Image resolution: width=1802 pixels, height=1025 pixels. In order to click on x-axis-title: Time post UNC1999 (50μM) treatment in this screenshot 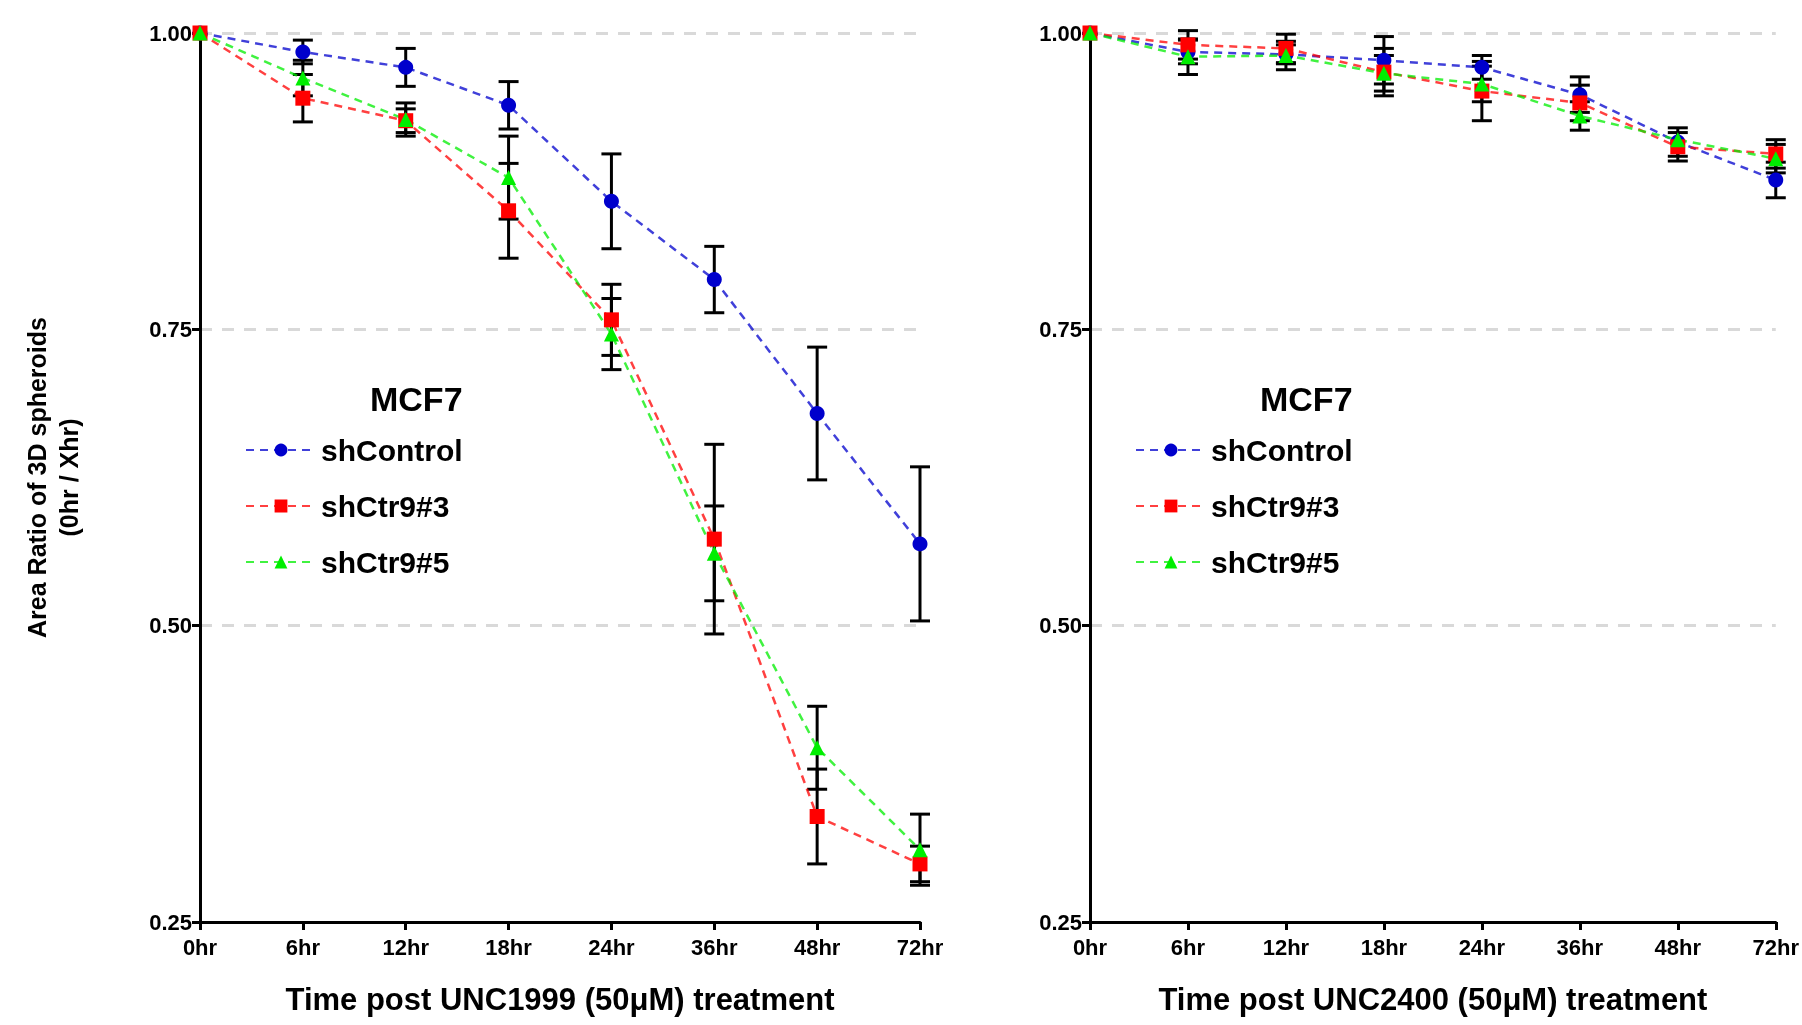, I will do `click(560, 999)`.